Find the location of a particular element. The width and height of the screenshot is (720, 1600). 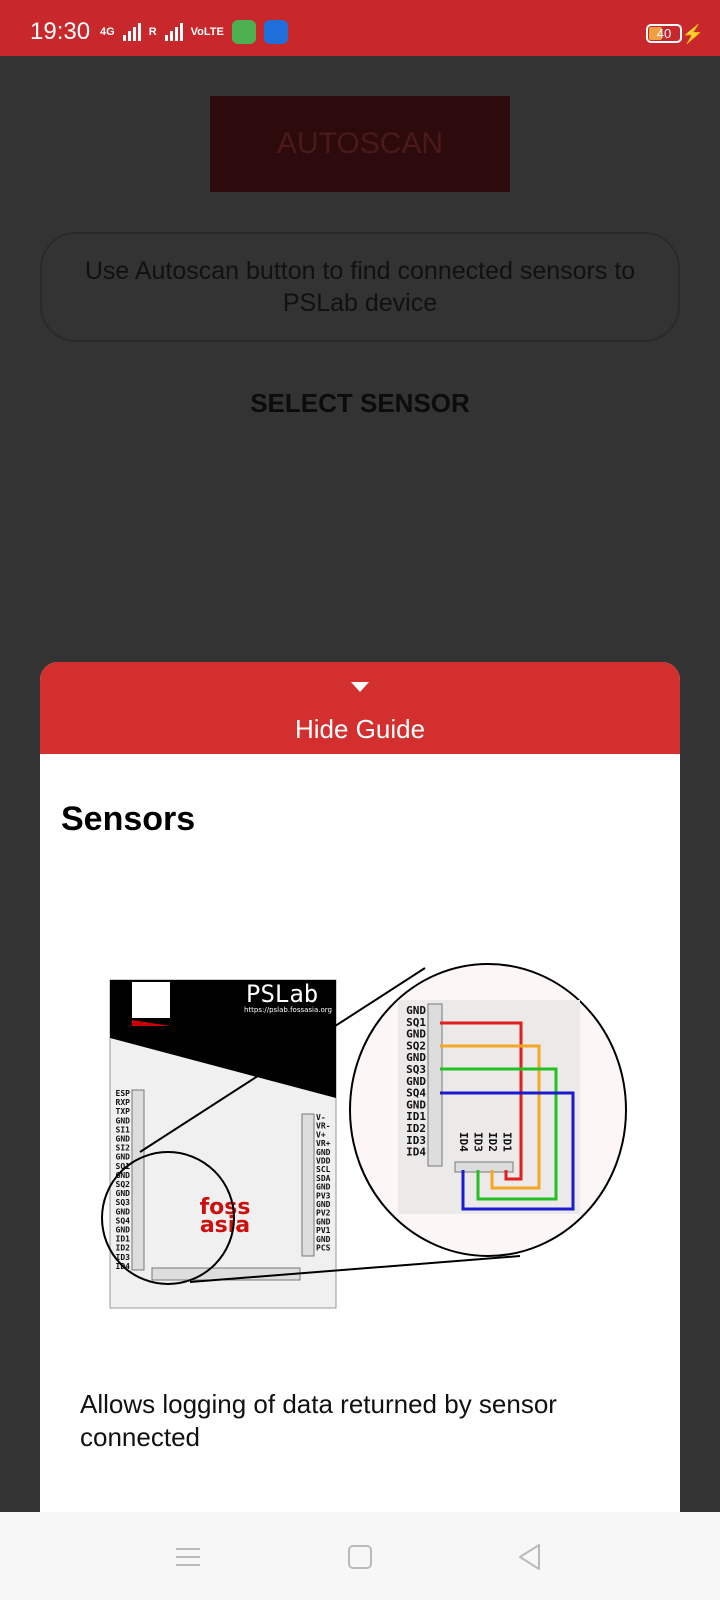

left-pin-label: ESP is located at coordinates (123, 1093).